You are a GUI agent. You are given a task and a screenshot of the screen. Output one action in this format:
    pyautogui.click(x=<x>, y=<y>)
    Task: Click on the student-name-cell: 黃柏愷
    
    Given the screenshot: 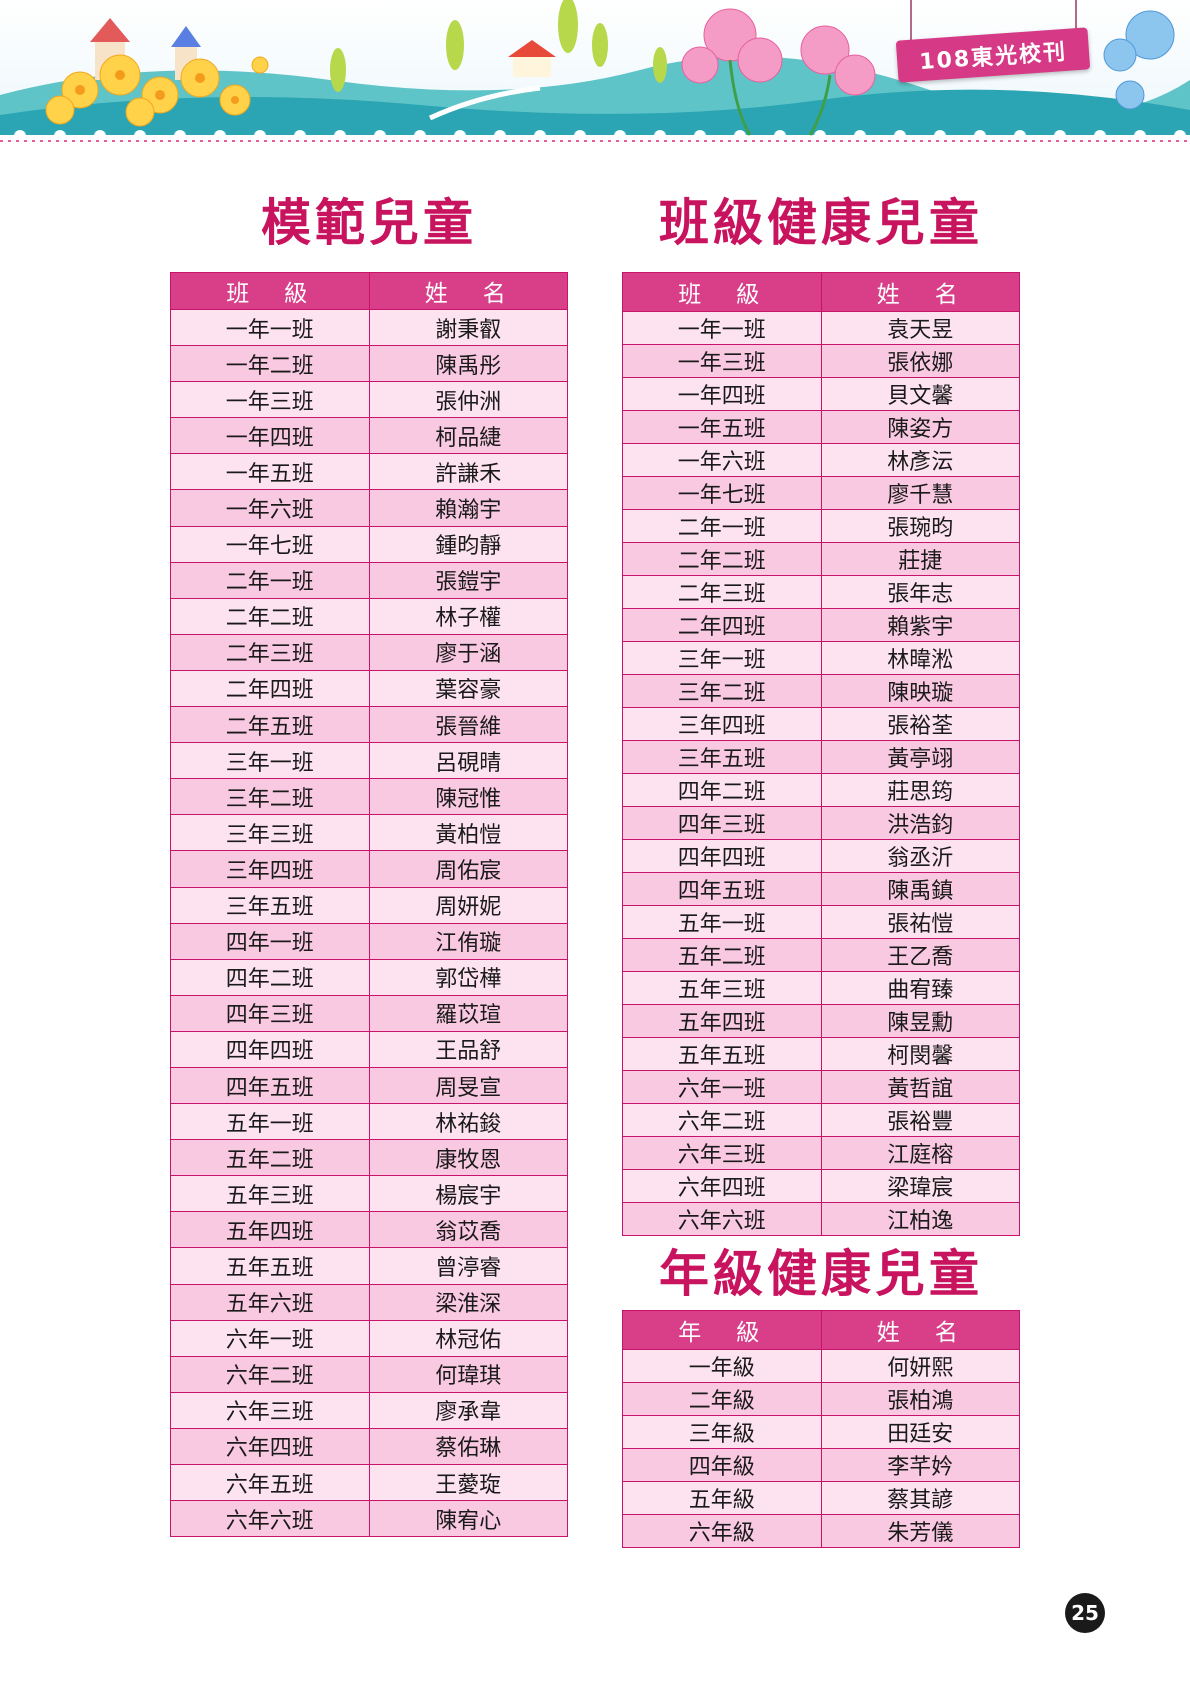 What is the action you would take?
    pyautogui.click(x=468, y=833)
    